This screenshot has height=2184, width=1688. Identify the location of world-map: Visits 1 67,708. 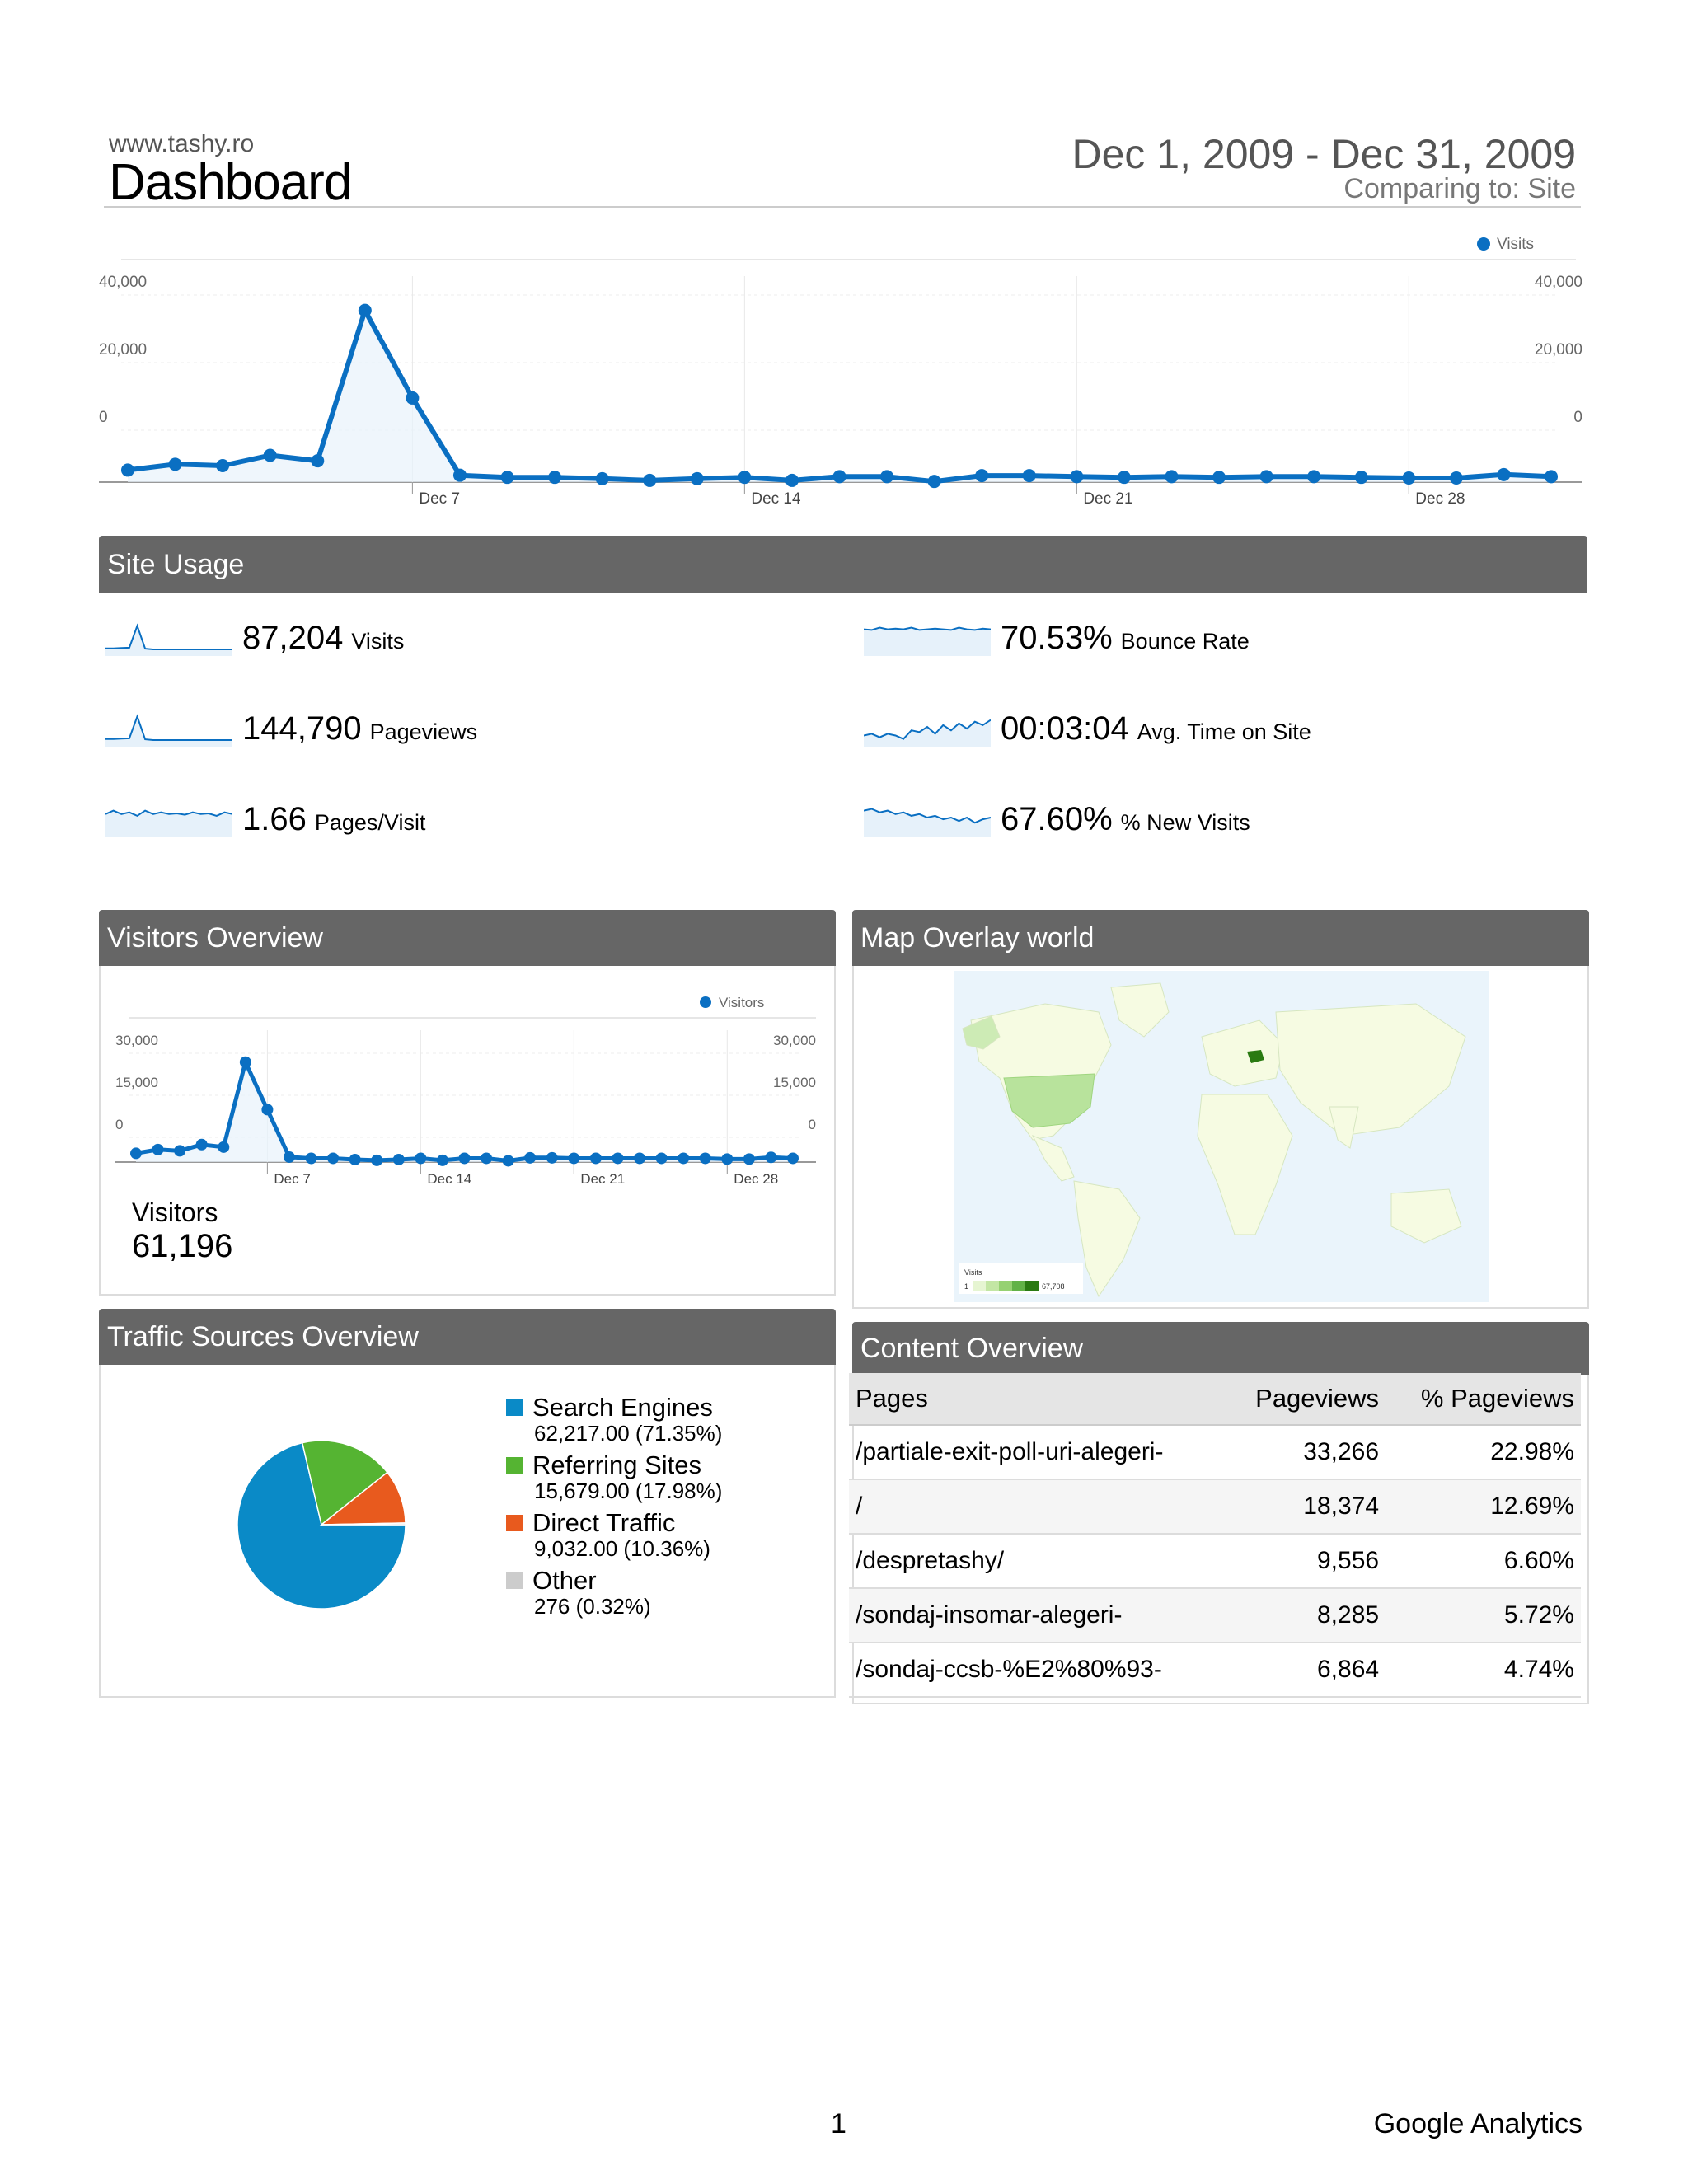
(1222, 1136).